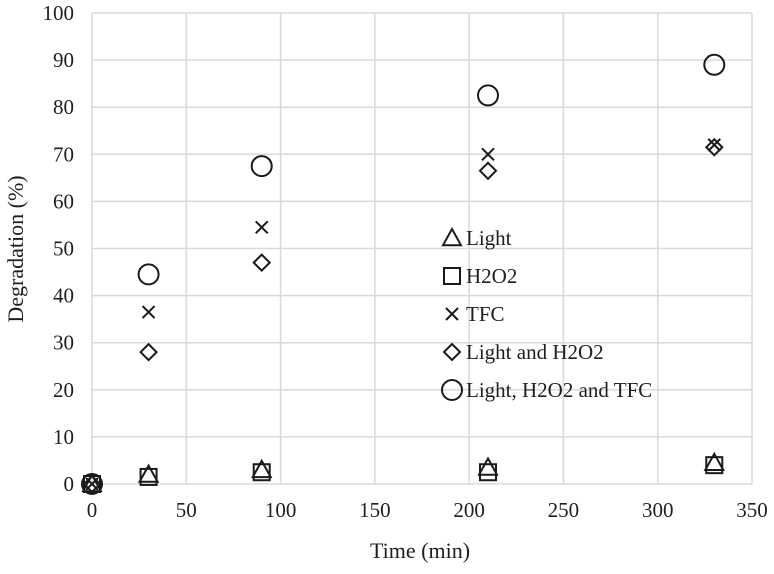  What do you see at coordinates (92, 510) in the screenshot?
I see `x-tick-label: 0` at bounding box center [92, 510].